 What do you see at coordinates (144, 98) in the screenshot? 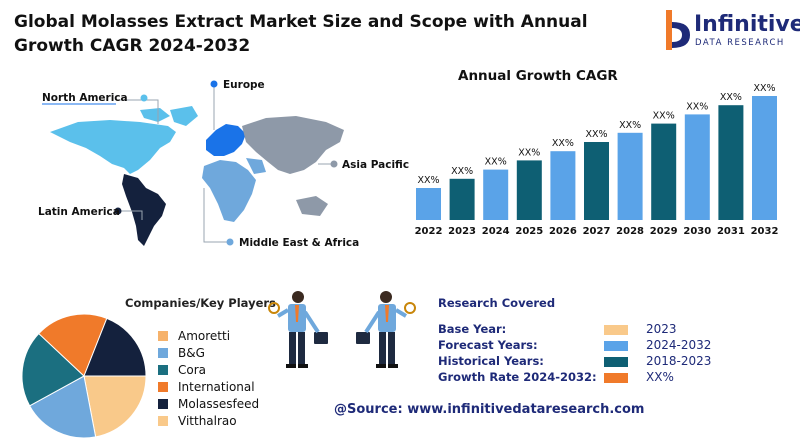
I see `north-america-marker-icon` at bounding box center [144, 98].